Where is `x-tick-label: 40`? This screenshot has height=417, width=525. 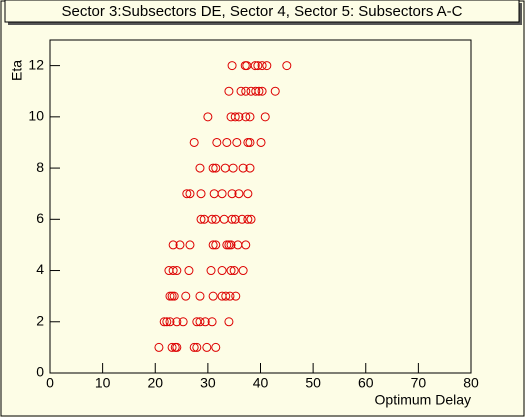
x-tick-label: 40 is located at coordinates (261, 383).